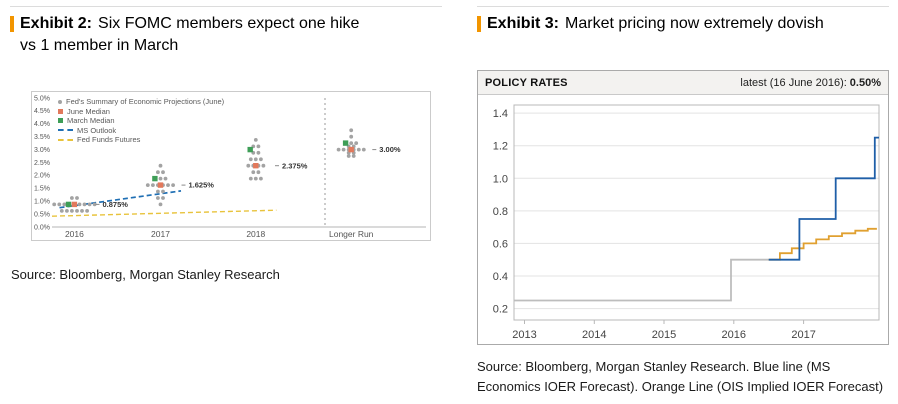 The height and width of the screenshot is (404, 898). Describe the element at coordinates (42, 227) in the screenshot. I see `svg-text: 0.0%` at that location.